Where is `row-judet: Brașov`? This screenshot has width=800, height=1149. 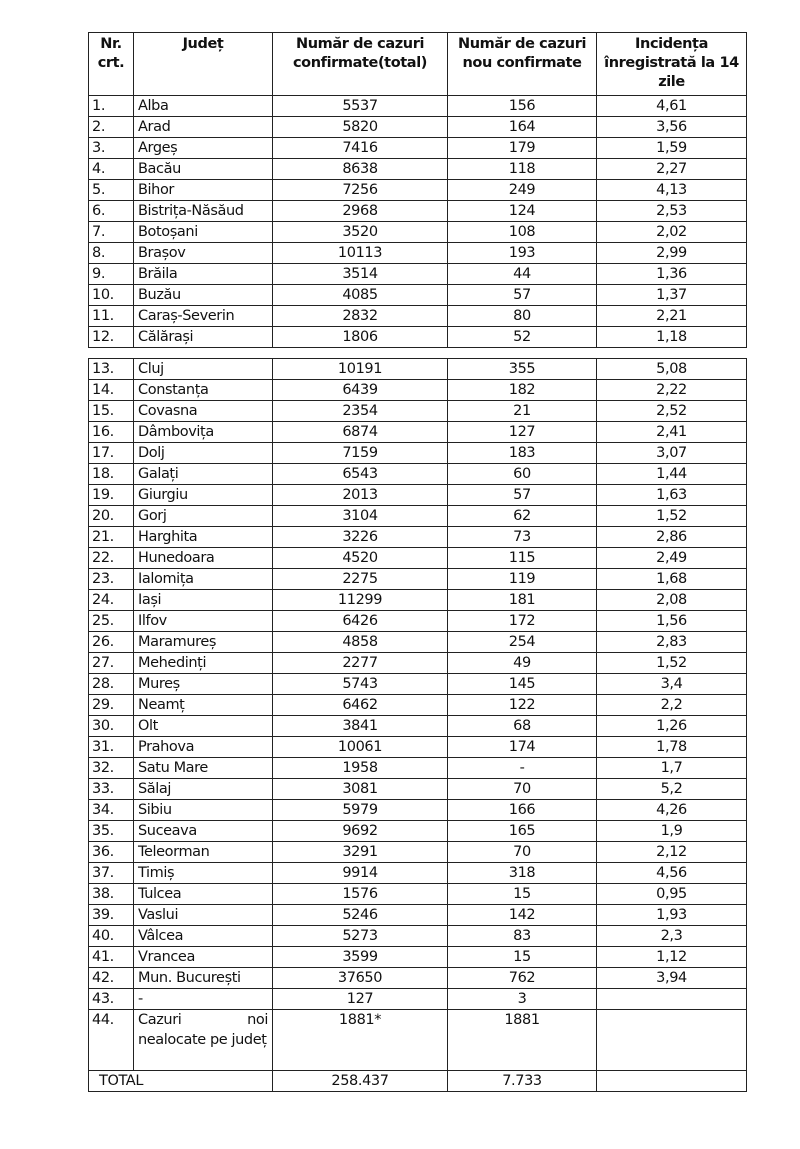
row-judet: Brașov is located at coordinates (203, 253).